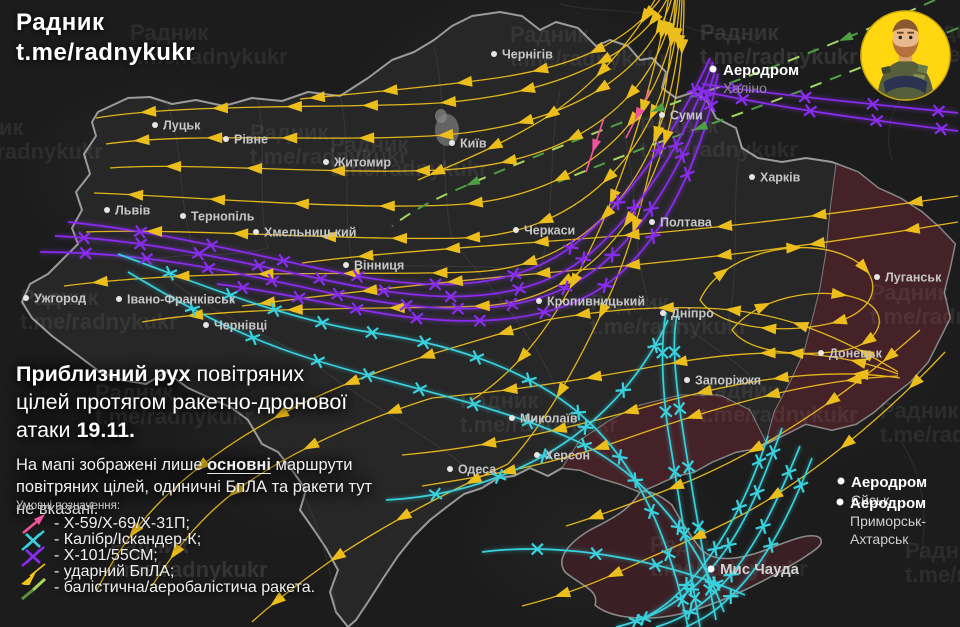  Describe the element at coordinates (691, 554) in the screenshot. I see `crimea-outline` at that location.